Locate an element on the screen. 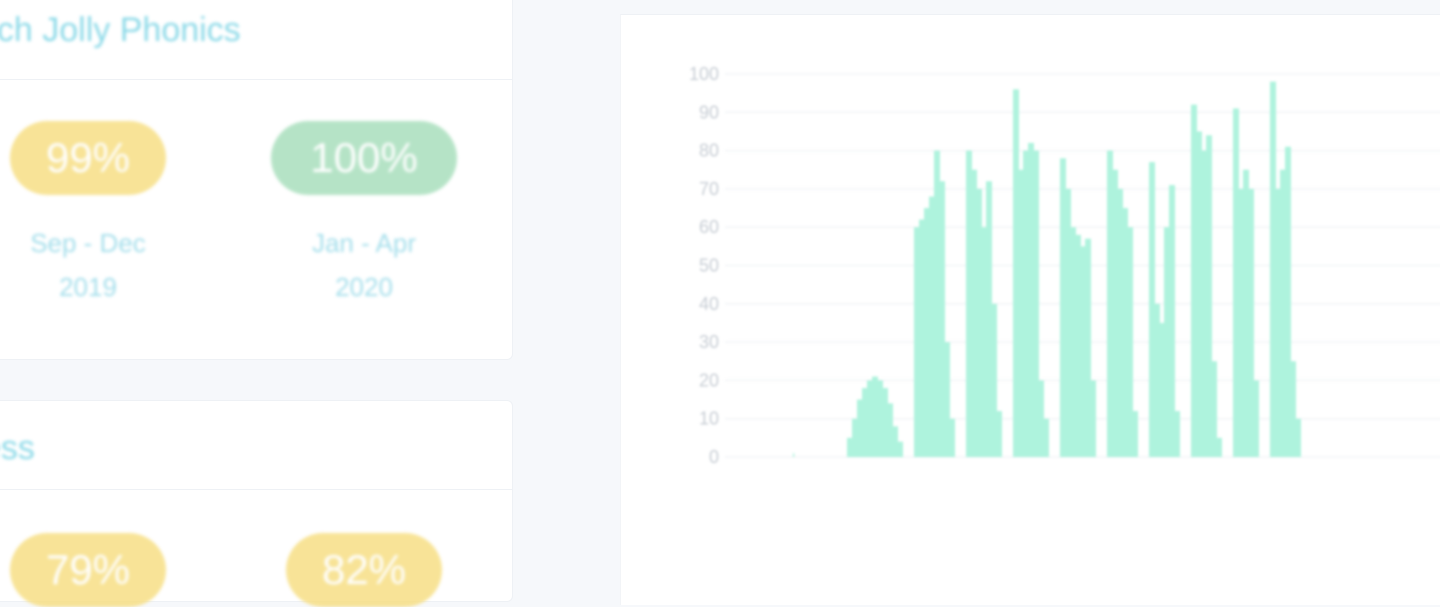 This screenshot has width=1440, height=607. y-tick-label: 70 is located at coordinates (709, 189).